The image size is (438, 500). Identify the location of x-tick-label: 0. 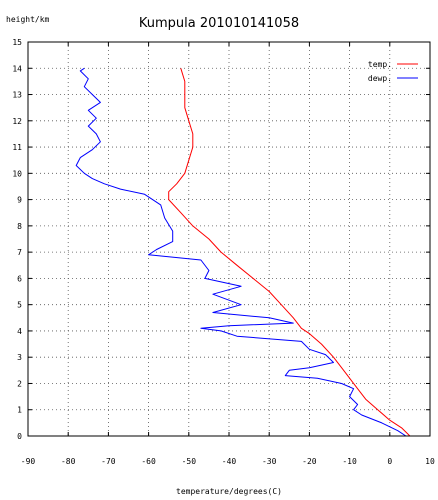
(389, 461).